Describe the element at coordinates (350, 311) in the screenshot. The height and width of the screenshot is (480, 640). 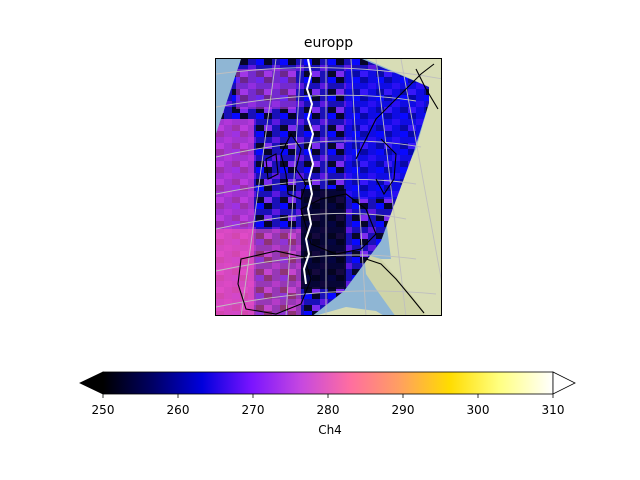
I see `land-north-africa` at that location.